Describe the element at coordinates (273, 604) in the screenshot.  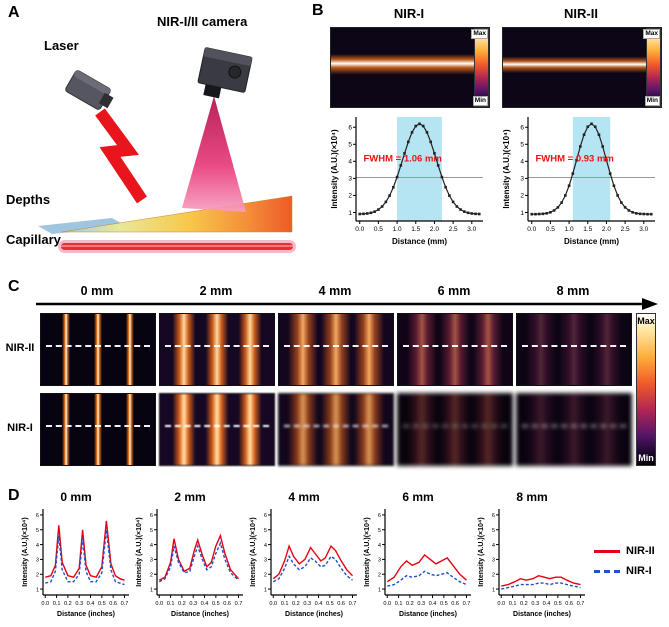
I see `svg-text: 0.0` at that location.